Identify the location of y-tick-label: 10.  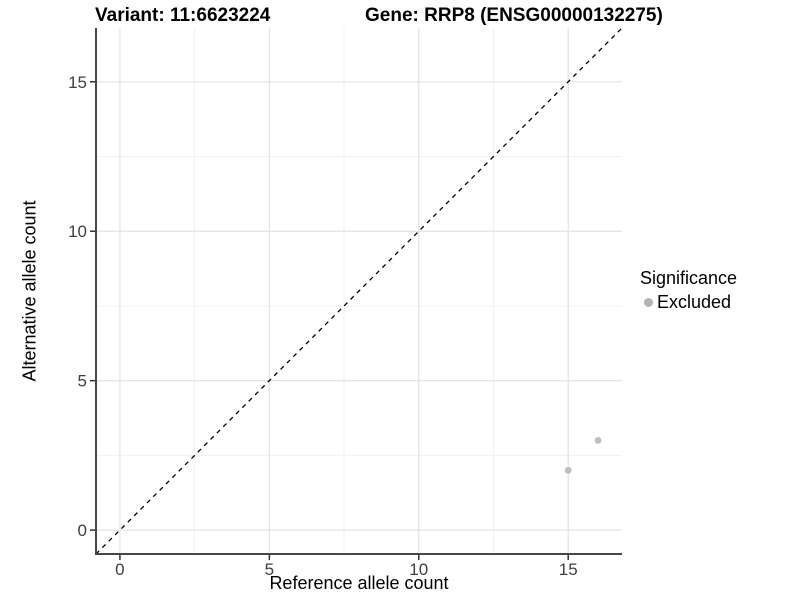
(77, 231).